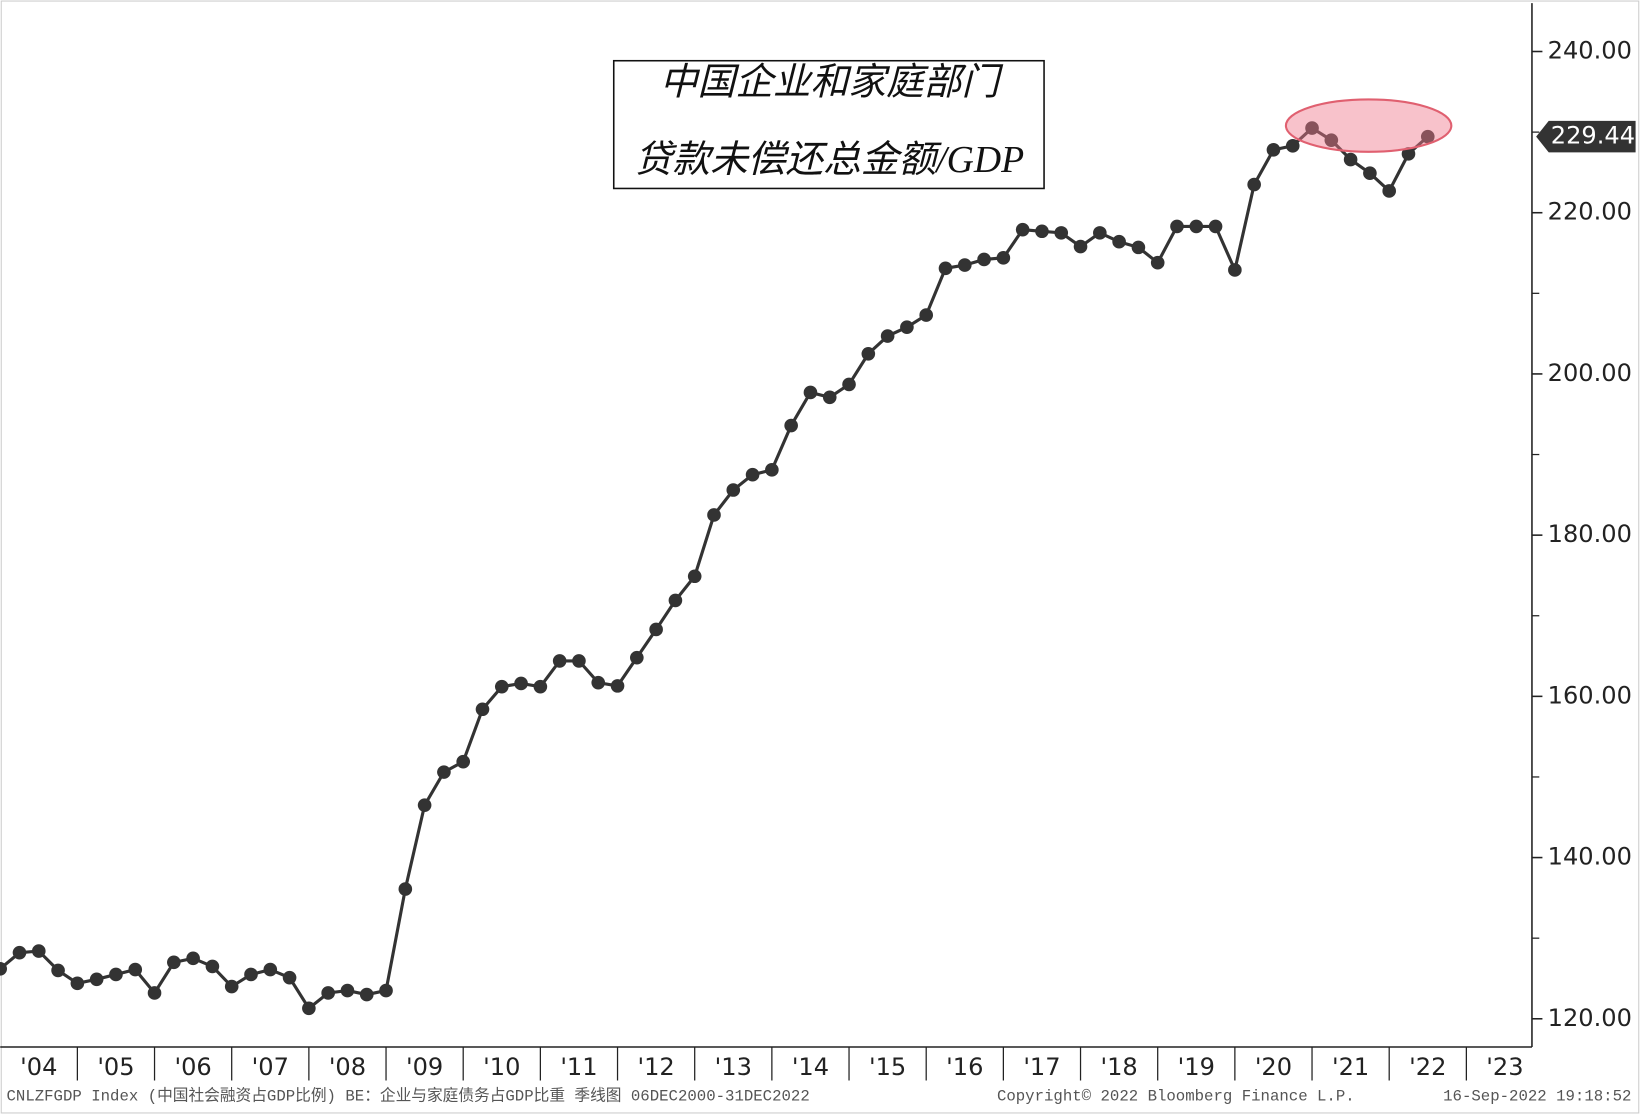  I want to click on x-tick-label: '13, so click(733, 1067).